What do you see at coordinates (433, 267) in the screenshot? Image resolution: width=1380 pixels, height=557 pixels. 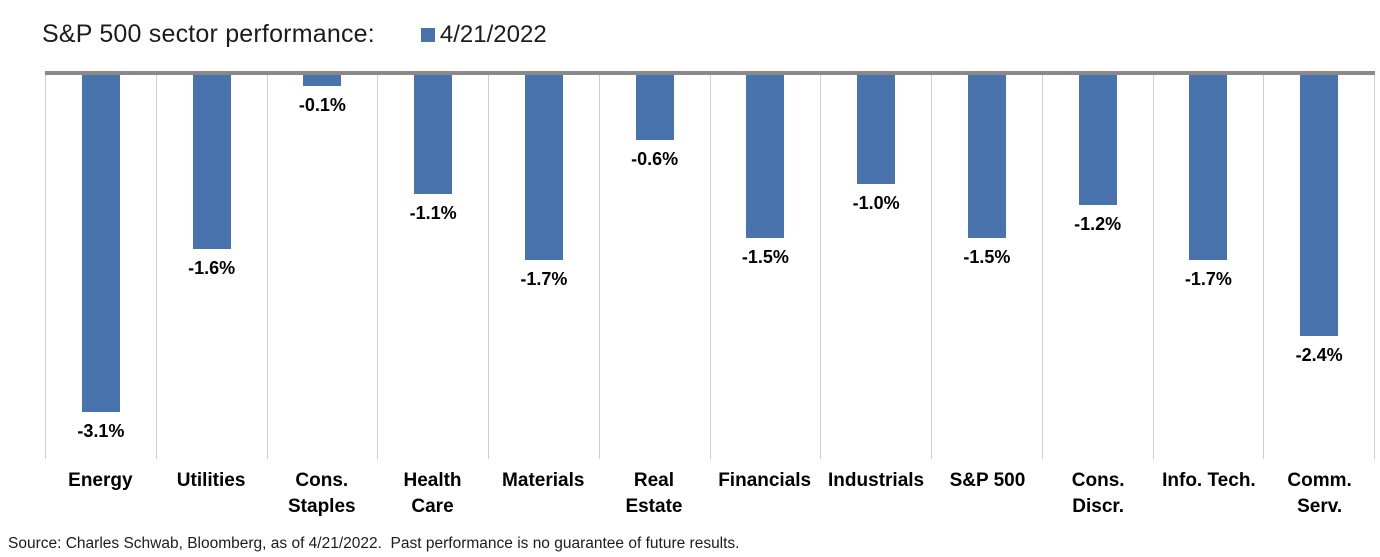 I see `chart-column: -1.1%` at bounding box center [433, 267].